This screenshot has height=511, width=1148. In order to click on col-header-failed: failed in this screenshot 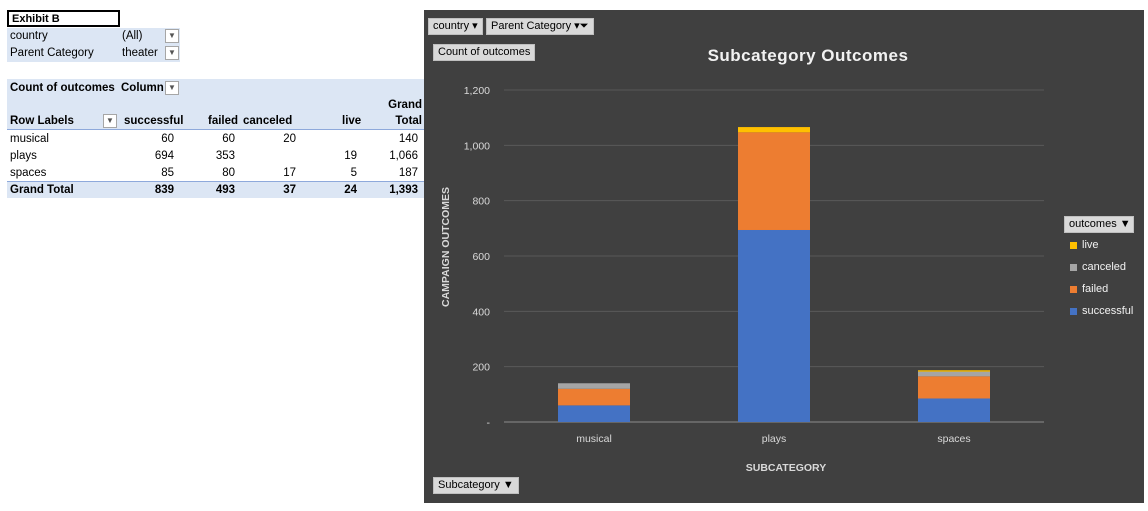, I will do `click(223, 121)`.